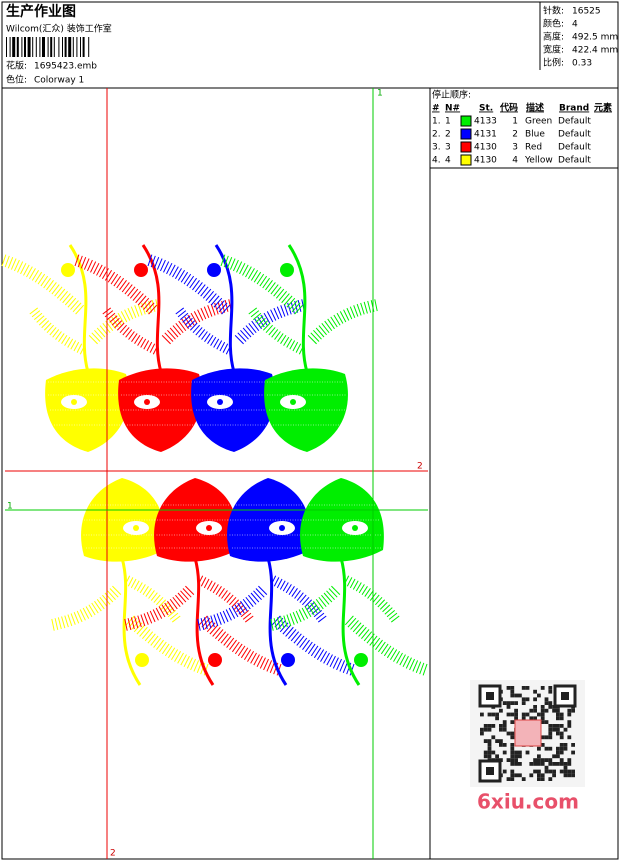 The width and height of the screenshot is (620, 865). What do you see at coordinates (553, 37) in the screenshot?
I see `info-label: 高度:` at bounding box center [553, 37].